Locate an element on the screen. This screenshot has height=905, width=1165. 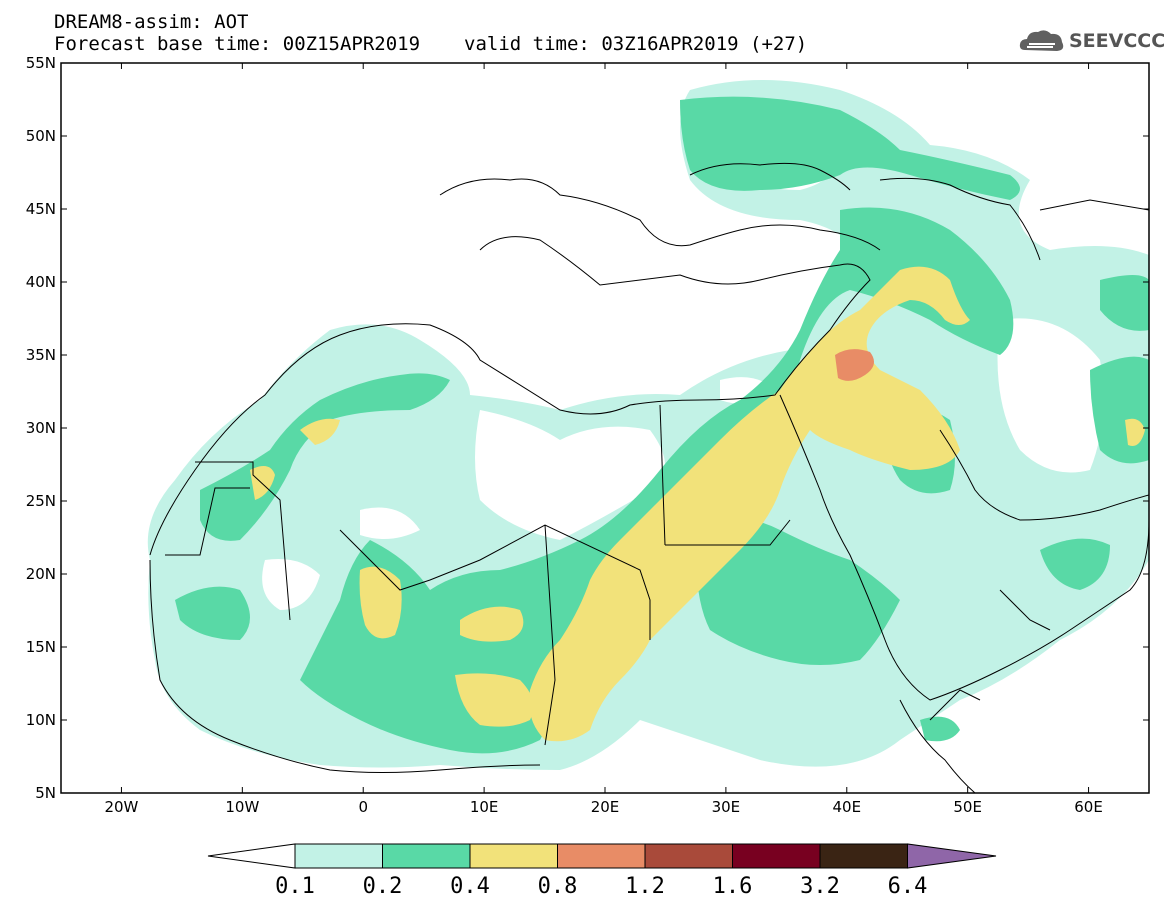
colorbar: 0.1 0.2 0.4 0.8 1.2 1.6 3.2 6.4 is located at coordinates (602, 871).